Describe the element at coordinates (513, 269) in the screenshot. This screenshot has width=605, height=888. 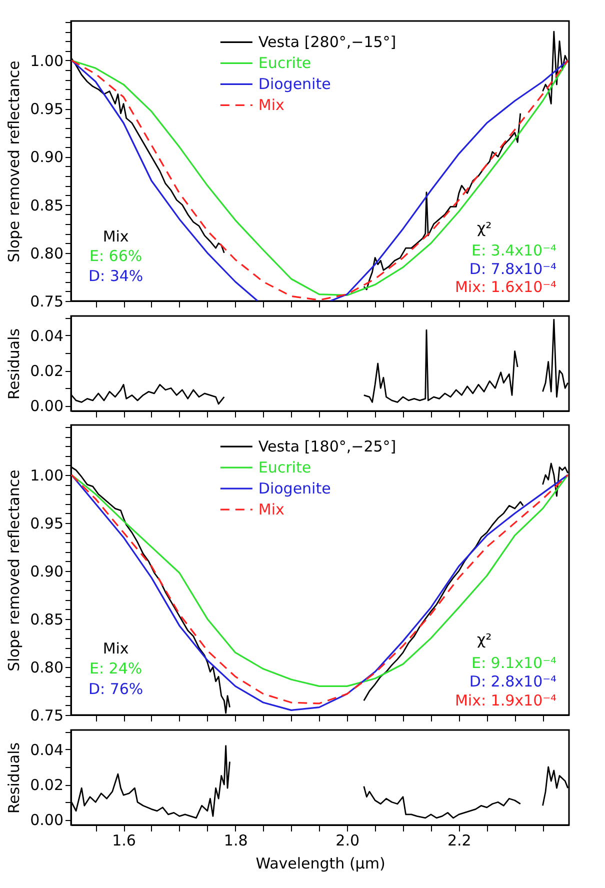
I see `annotation: D: 7.8x10⁻⁴` at that location.